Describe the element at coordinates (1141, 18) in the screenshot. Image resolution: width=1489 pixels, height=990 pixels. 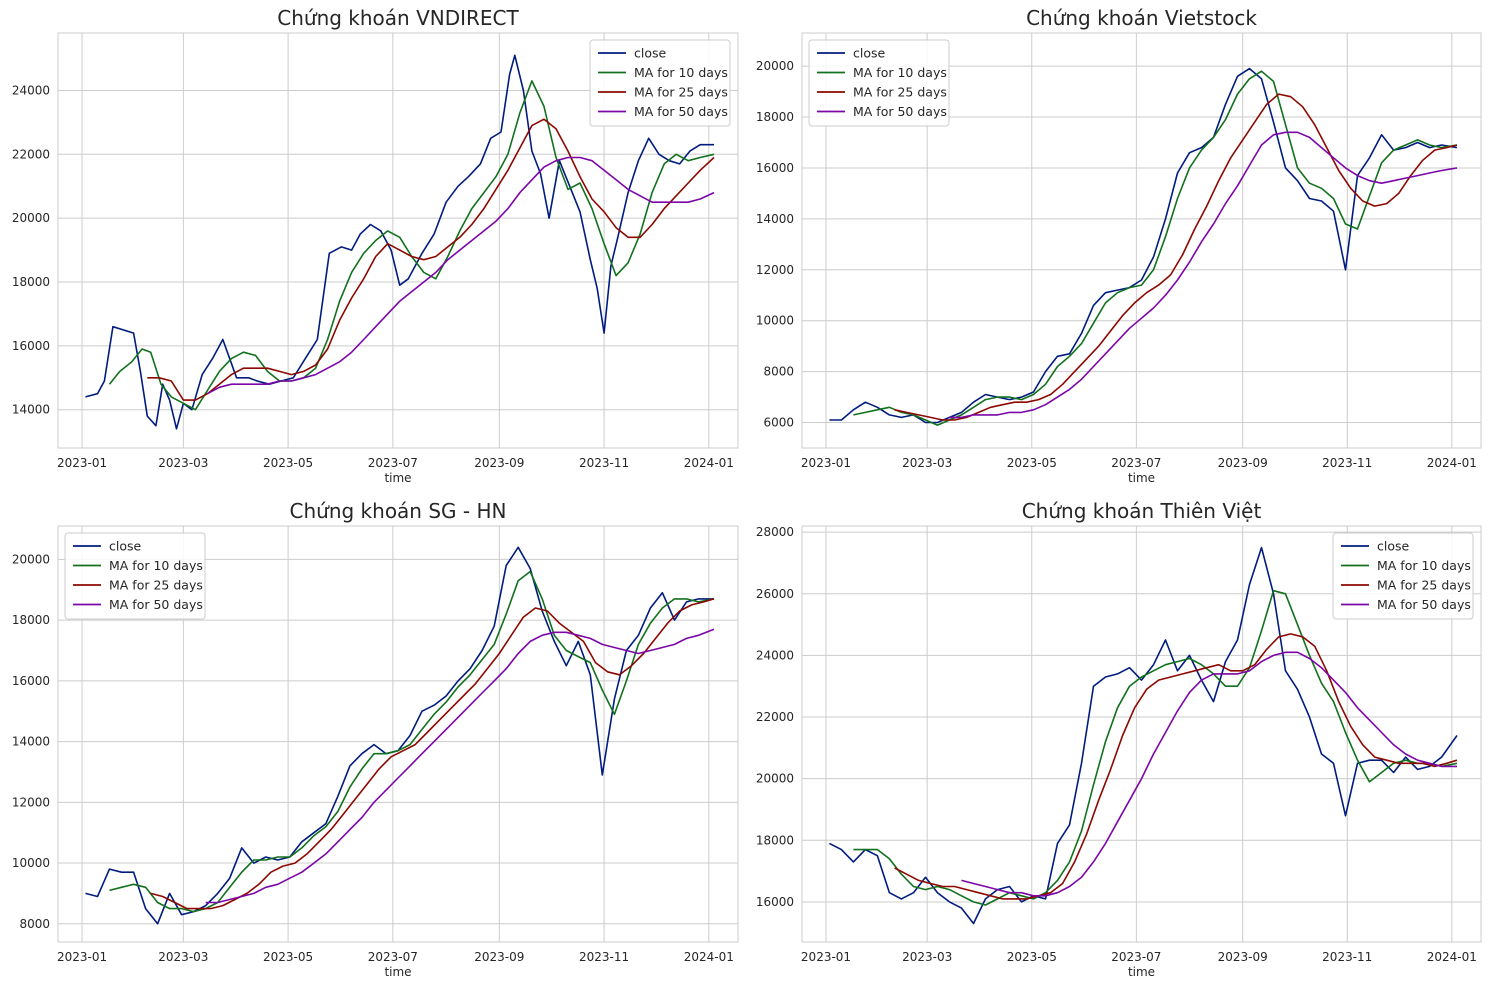
I see `chart-title: Chứng khoán Vietstock` at that location.